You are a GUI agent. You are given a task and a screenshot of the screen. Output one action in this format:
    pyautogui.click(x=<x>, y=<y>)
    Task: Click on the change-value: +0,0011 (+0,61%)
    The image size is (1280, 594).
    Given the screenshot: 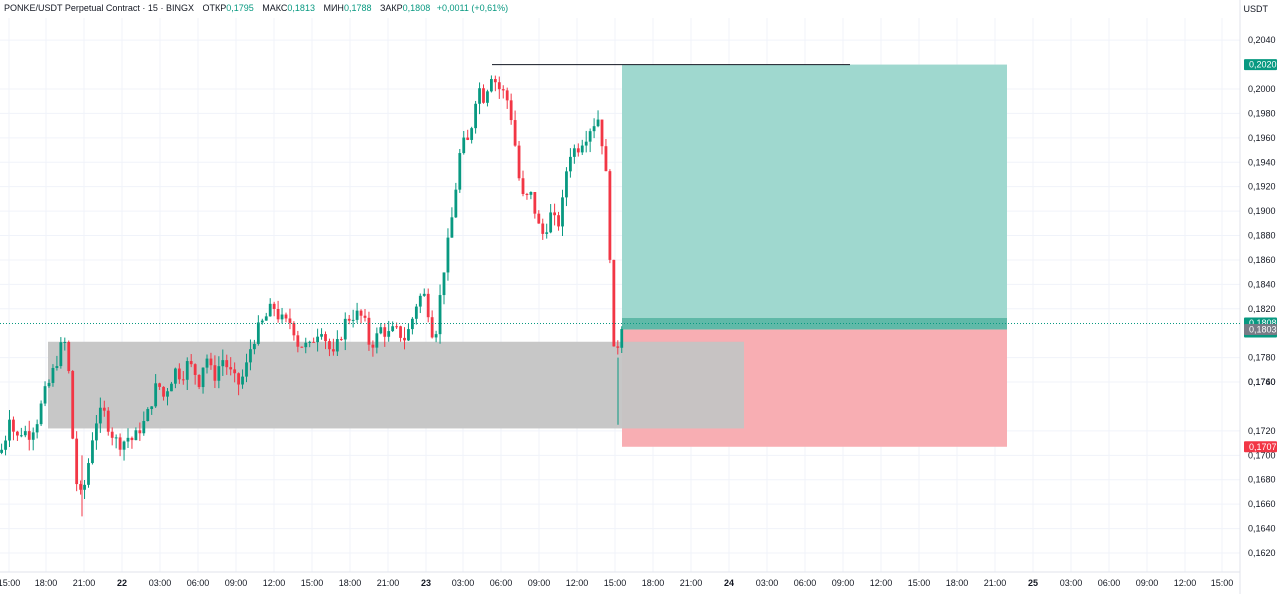 What is the action you would take?
    pyautogui.click(x=472, y=8)
    